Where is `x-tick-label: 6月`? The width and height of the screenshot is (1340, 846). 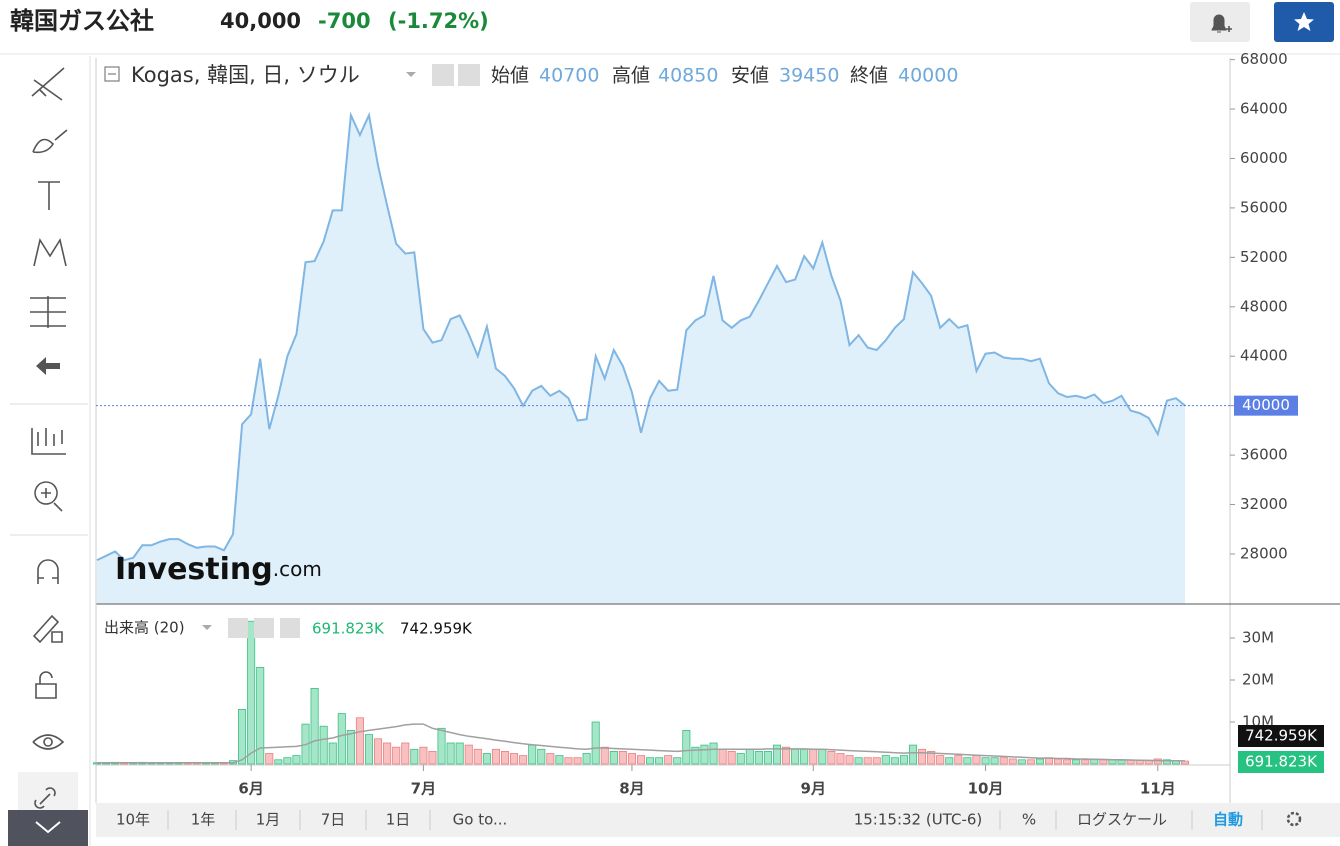
x-tick-label: 6月 is located at coordinates (250, 789).